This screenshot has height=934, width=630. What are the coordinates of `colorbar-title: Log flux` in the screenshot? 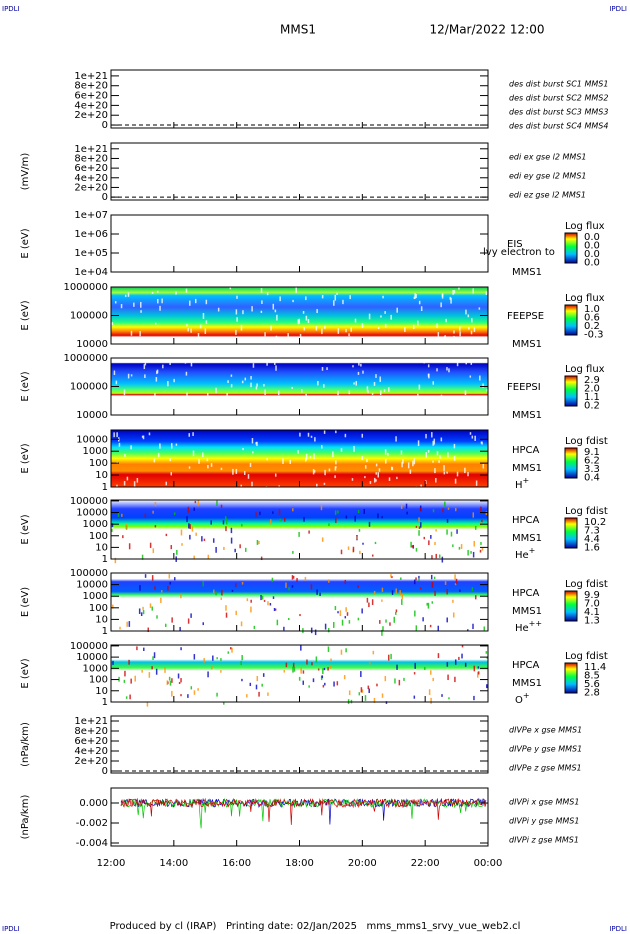 It's located at (585, 298).